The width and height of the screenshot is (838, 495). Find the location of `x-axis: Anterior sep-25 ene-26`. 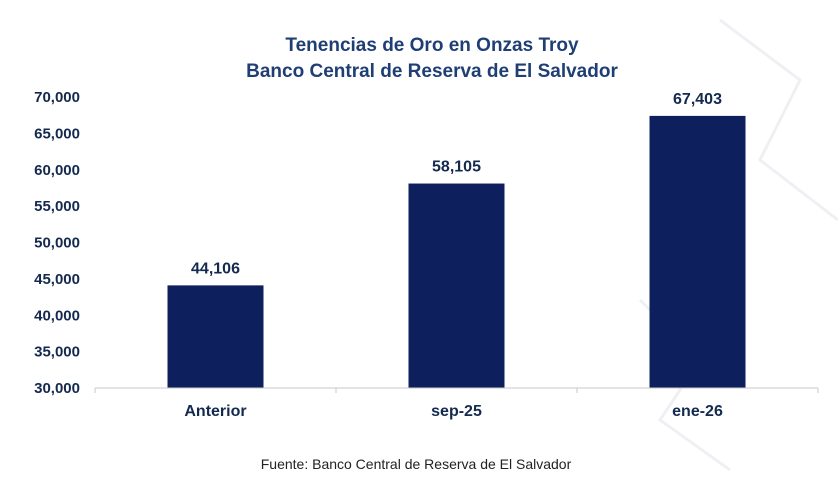

x-axis: Anterior sep-25 ene-26 is located at coordinates (456, 403).